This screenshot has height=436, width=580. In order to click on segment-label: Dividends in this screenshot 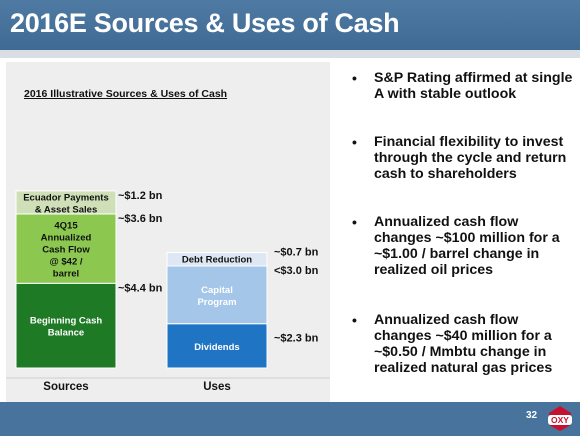, I will do `click(216, 347)`.